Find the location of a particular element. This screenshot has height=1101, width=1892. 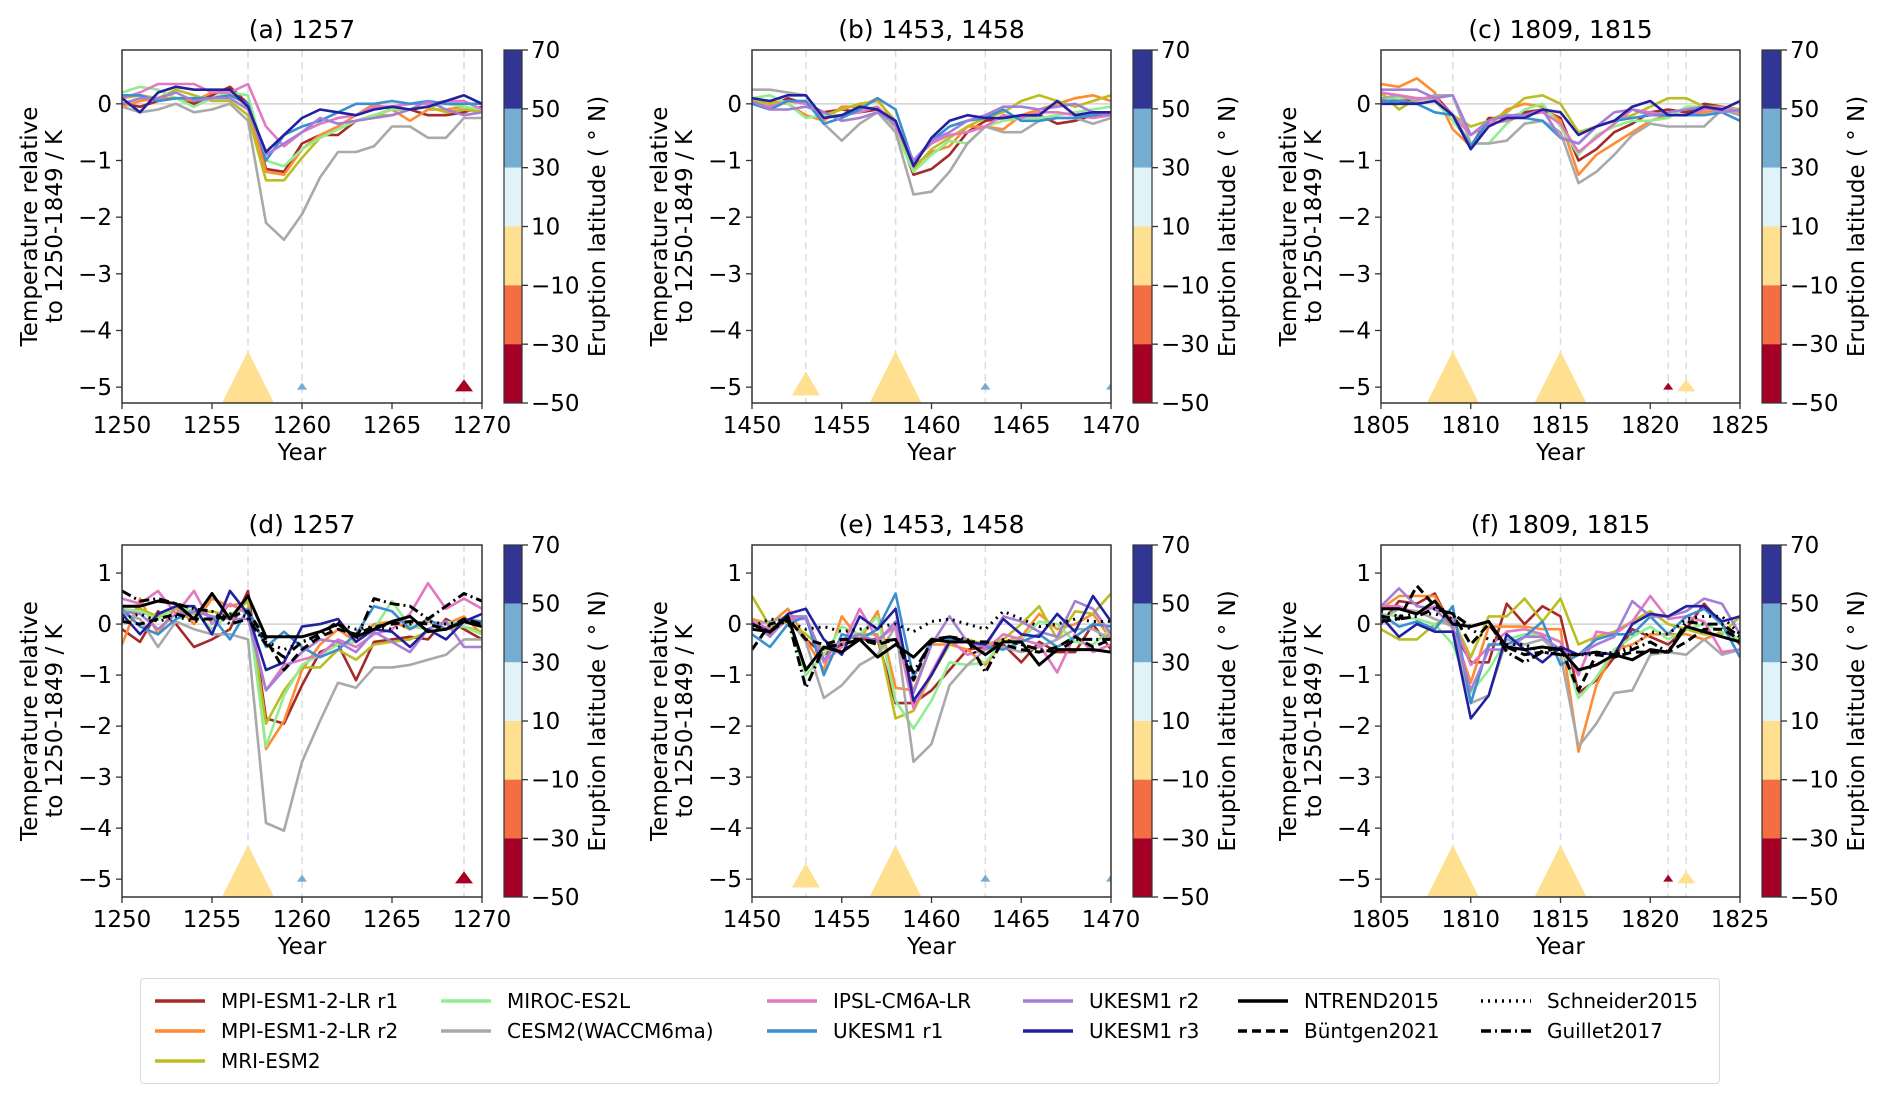

legend-item: Büntgen2021 is located at coordinates (1338, 1031).